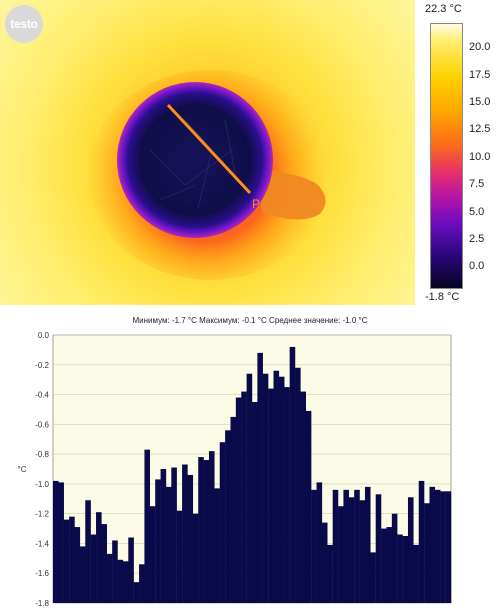 The height and width of the screenshot is (612, 500). Describe the element at coordinates (480, 74) in the screenshot. I see `scale-tick-label: 17.5` at that location.